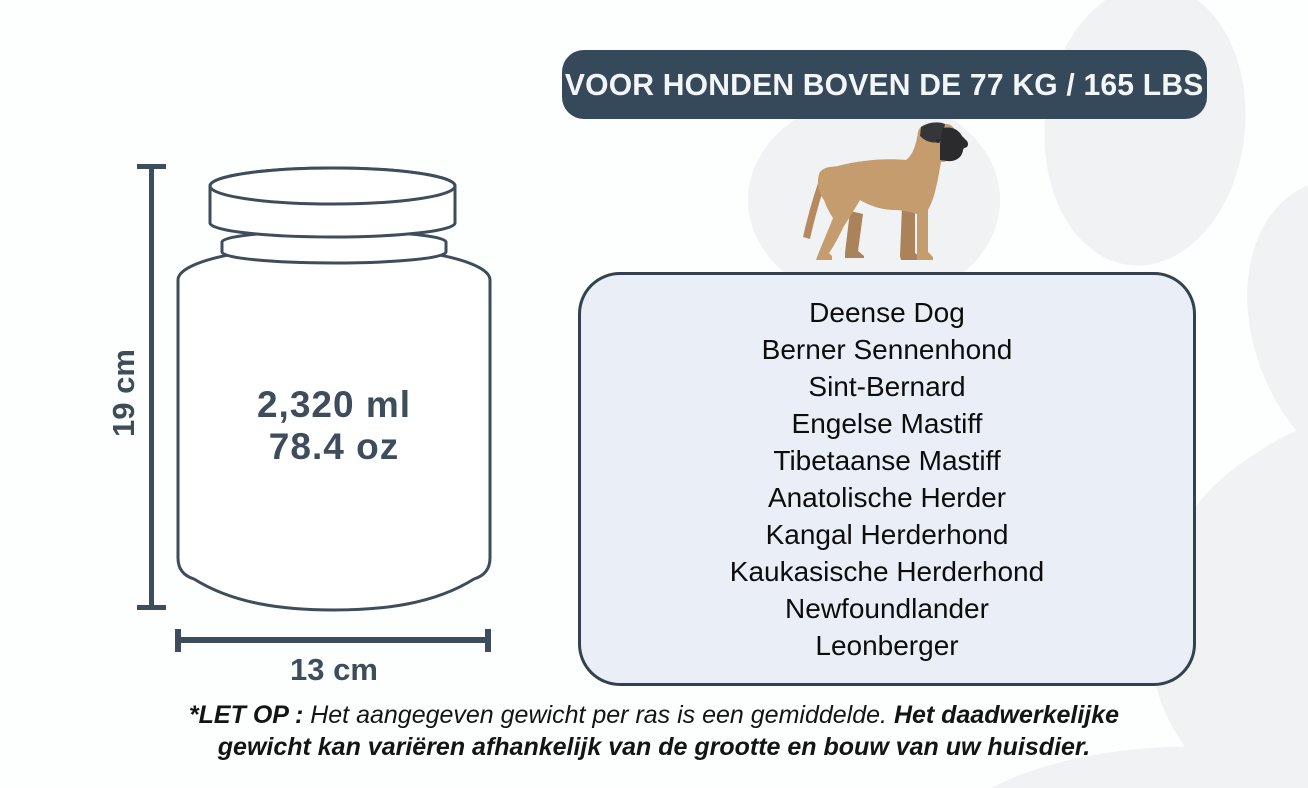 The image size is (1308, 788). I want to click on breed-list-item: Deense Dog, so click(887, 312).